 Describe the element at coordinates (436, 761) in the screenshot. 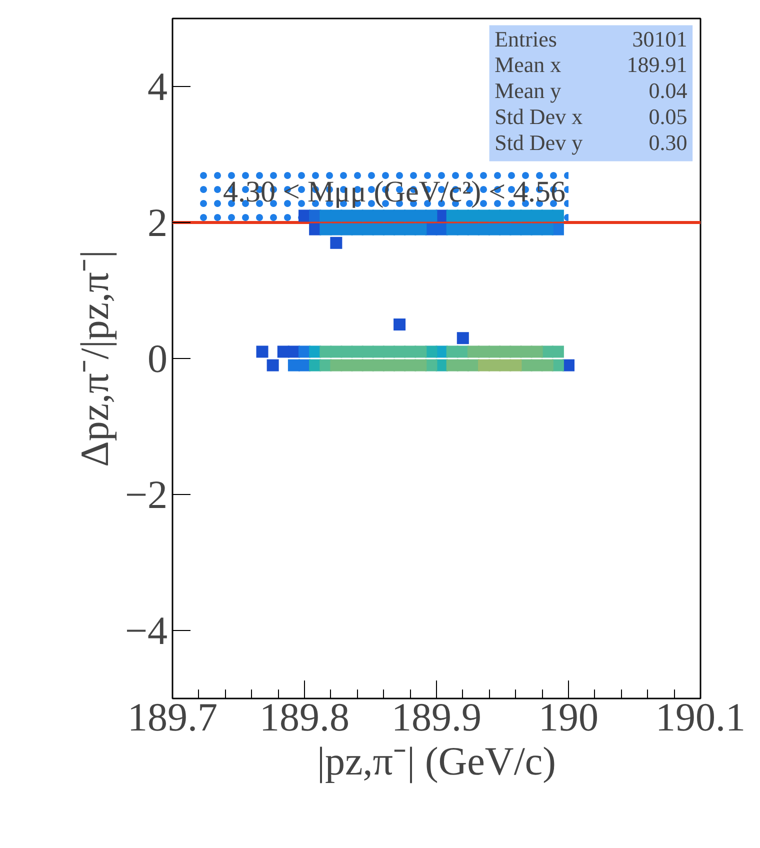

I see `x-axis-title: |pz,π⁻| (GeV/c)` at that location.